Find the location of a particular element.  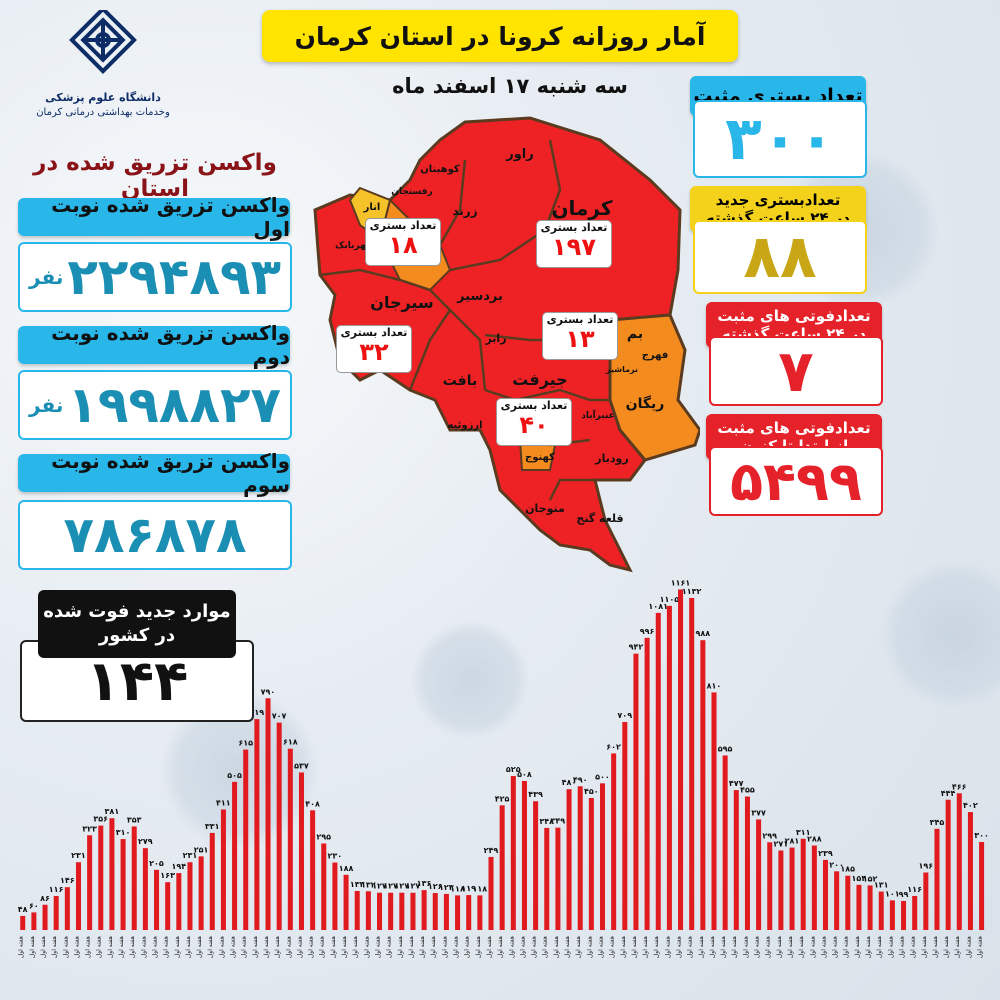

callout-box: تعداد بستری ۴۰ is located at coordinates (534, 422).